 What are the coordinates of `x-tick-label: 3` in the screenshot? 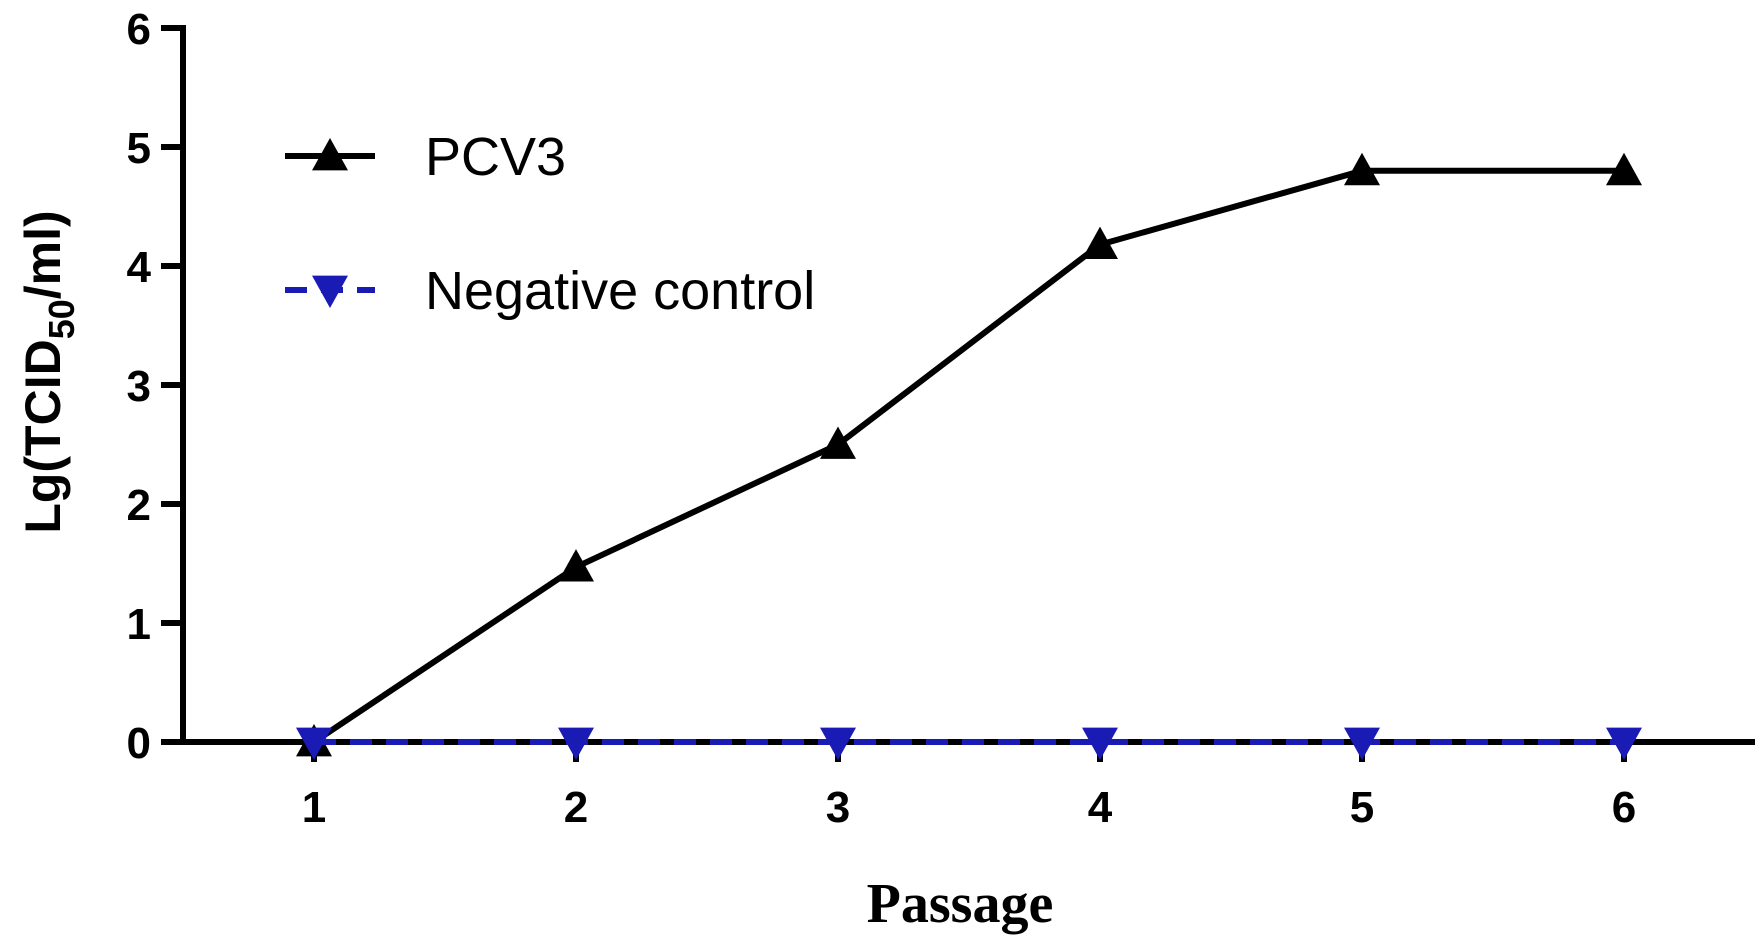 It's located at (838, 807).